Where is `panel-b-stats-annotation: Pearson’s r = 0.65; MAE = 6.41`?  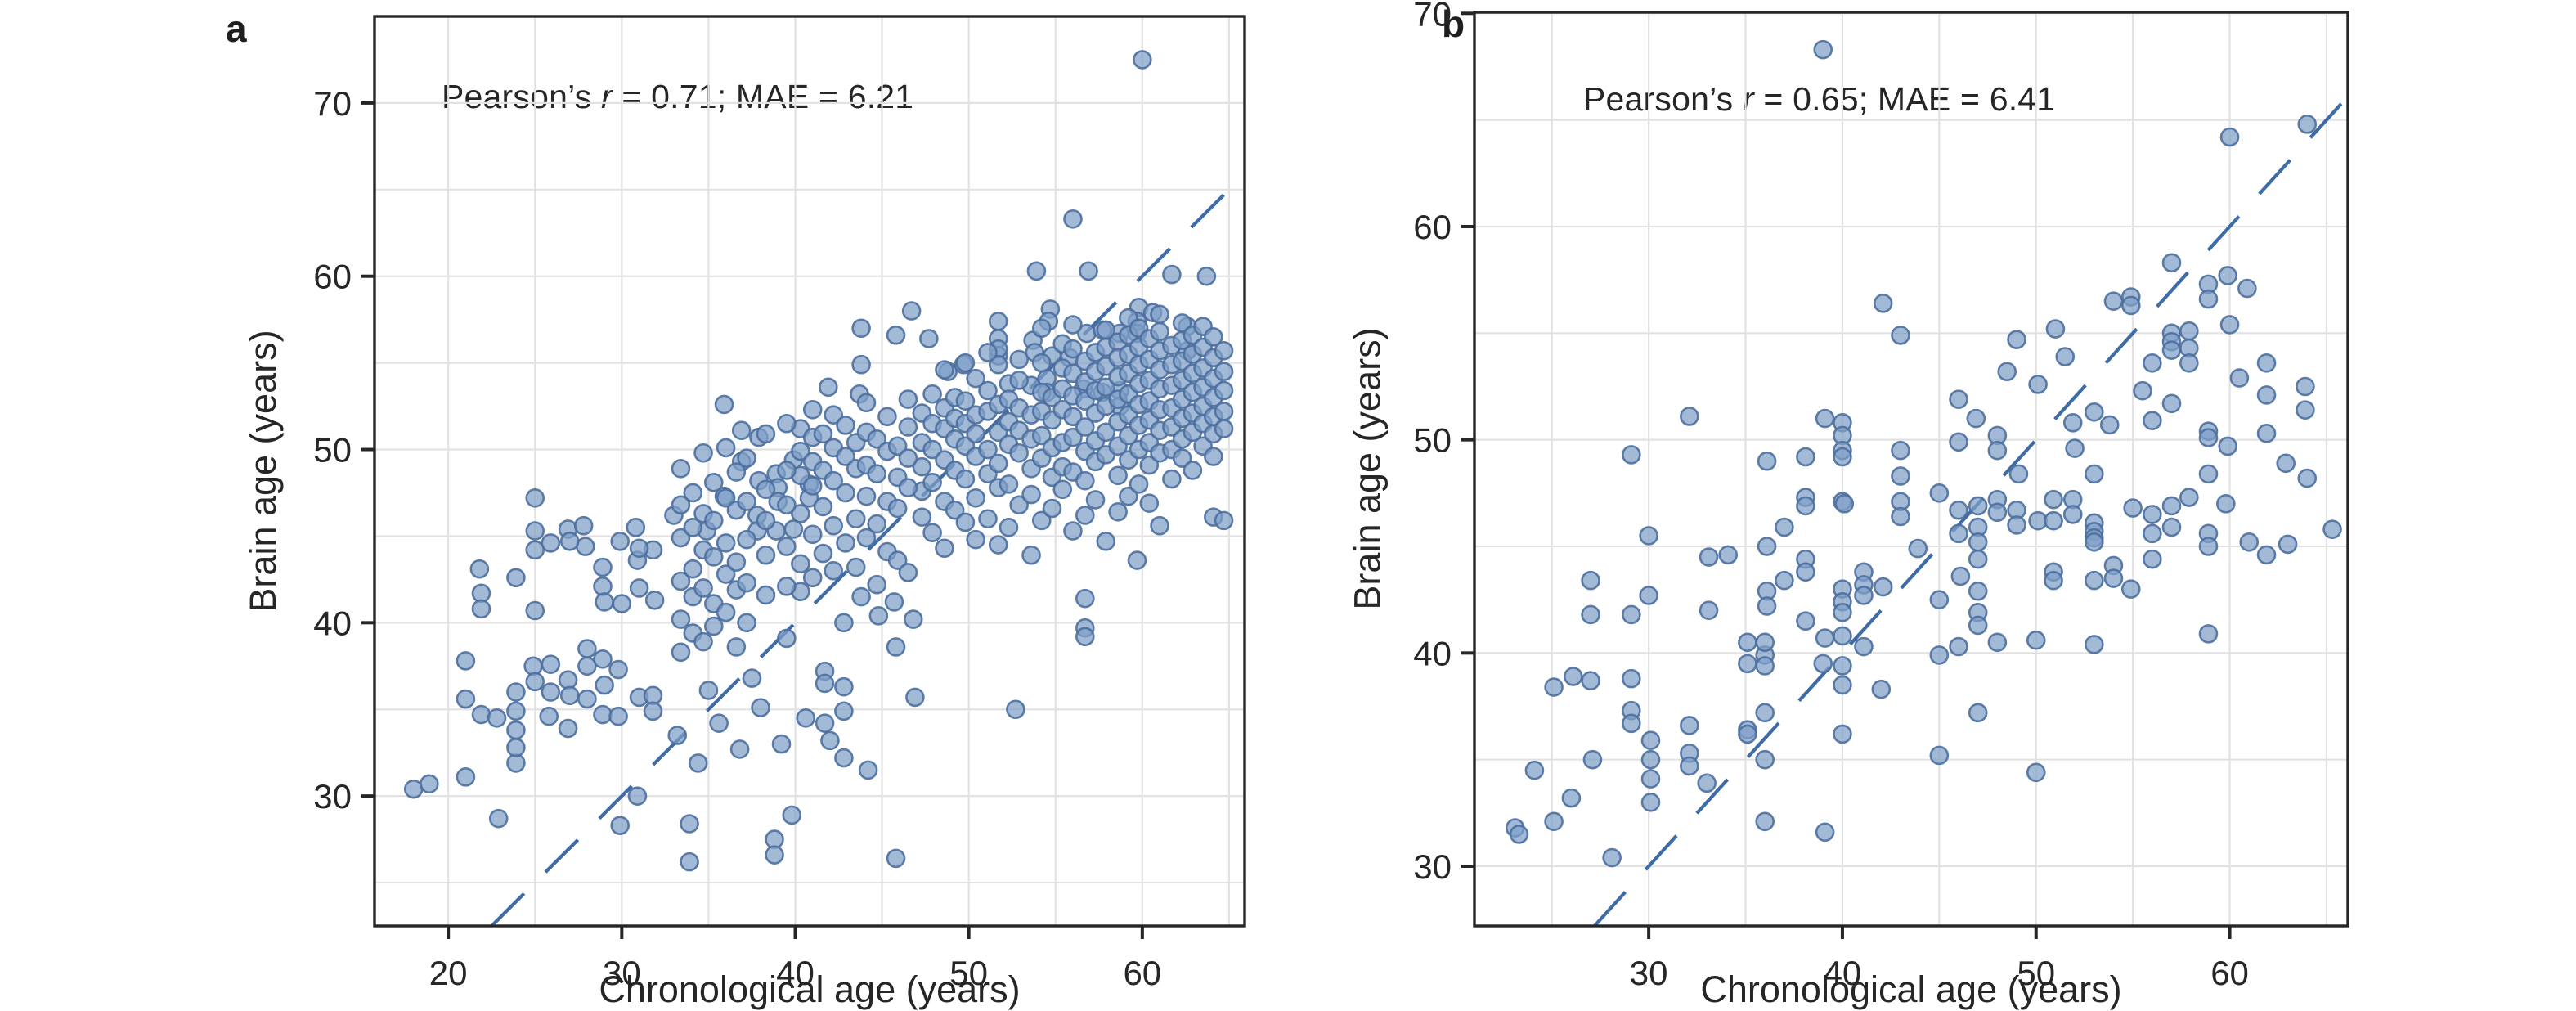
panel-b-stats-annotation: Pearson’s r = 0.65; MAE = 6.41 is located at coordinates (1819, 99).